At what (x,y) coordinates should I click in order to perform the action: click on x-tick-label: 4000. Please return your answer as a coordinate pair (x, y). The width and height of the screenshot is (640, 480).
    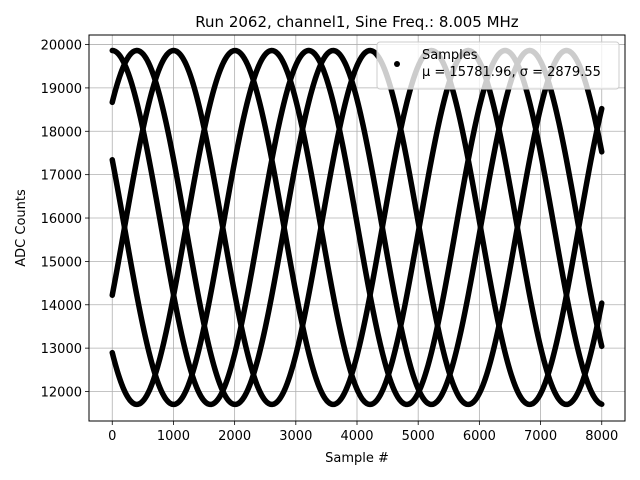
    Looking at the image, I should click on (356, 436).